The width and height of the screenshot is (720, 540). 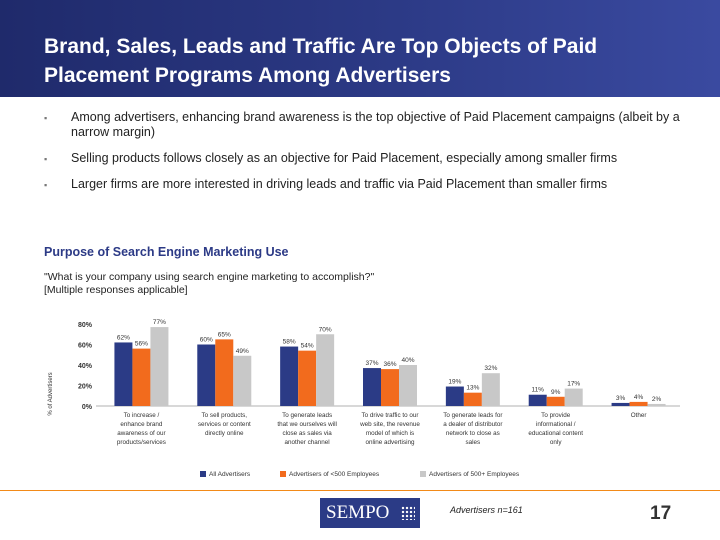 I want to click on category-label: sales, so click(x=473, y=442).